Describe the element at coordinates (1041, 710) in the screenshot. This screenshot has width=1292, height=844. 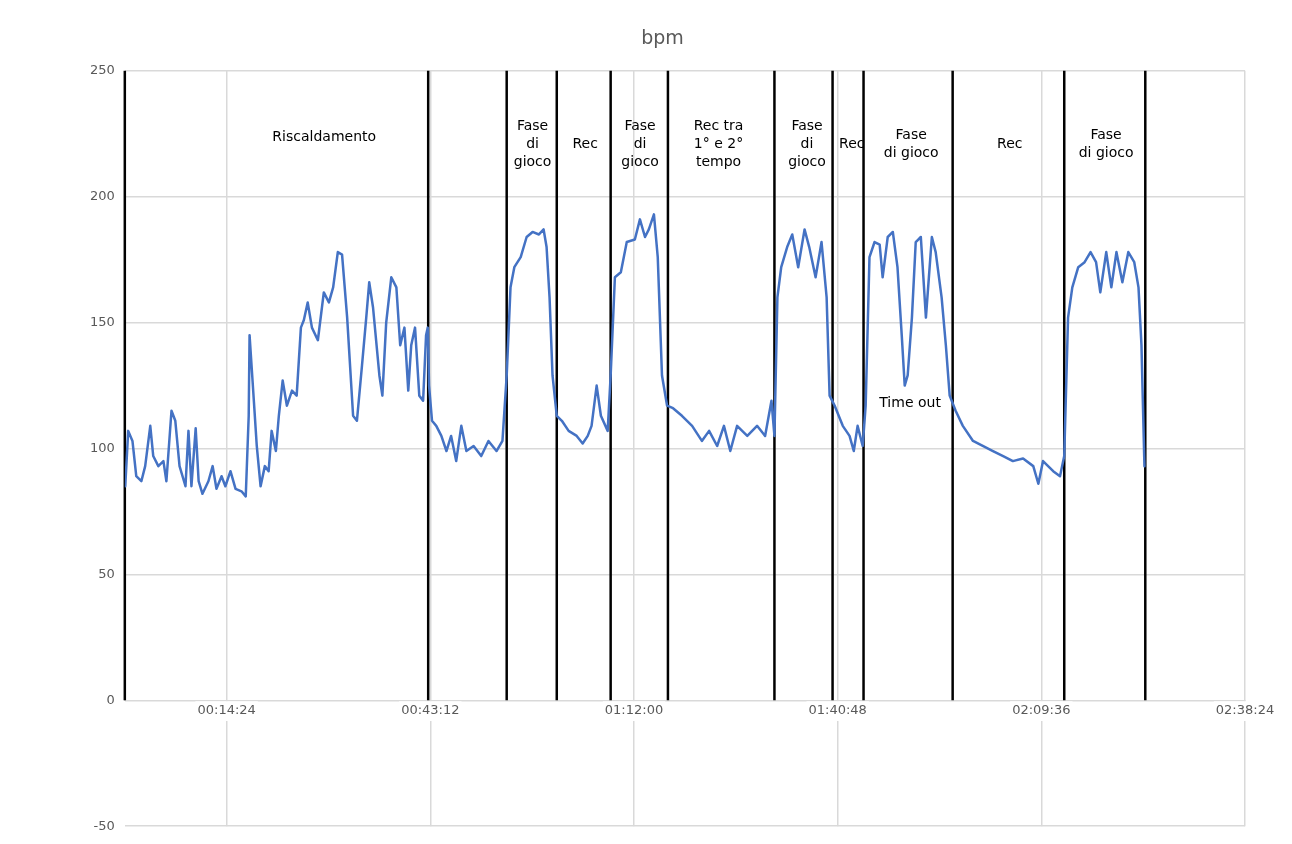
I see `x-tick-label: 02:09:36` at that location.